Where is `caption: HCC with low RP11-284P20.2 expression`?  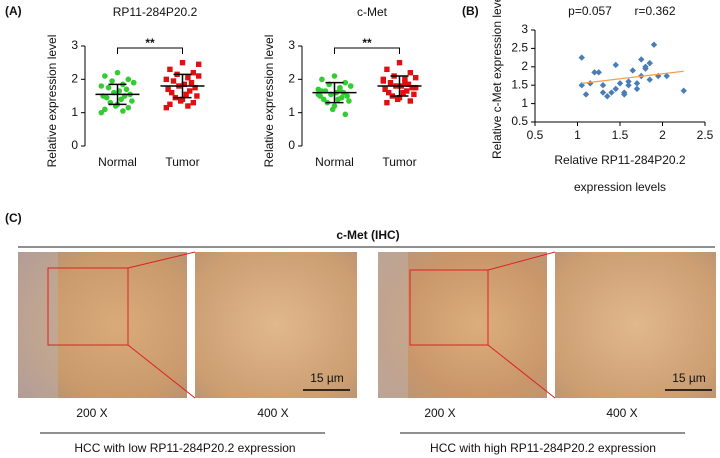
caption: HCC with low RP11-284P20.2 expression is located at coordinates (184, 448).